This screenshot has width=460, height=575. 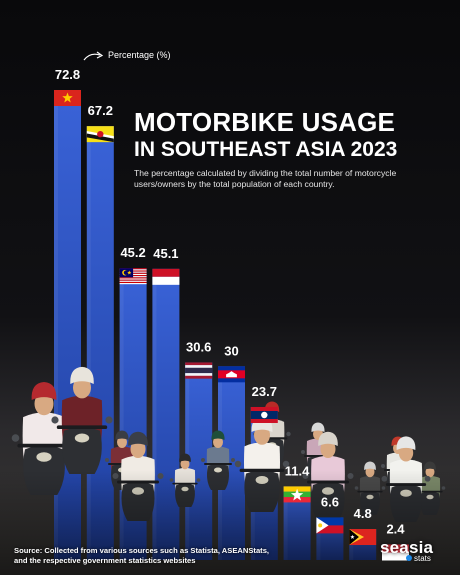 I want to click on value-label-vietnam: 72.8, so click(x=67, y=74).